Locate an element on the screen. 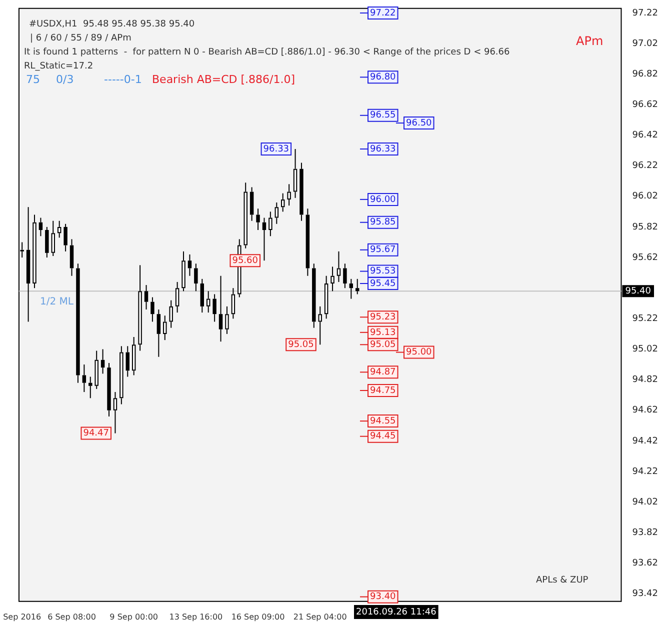 The image size is (665, 627). y-tick-label: 95.22 is located at coordinates (645, 319).